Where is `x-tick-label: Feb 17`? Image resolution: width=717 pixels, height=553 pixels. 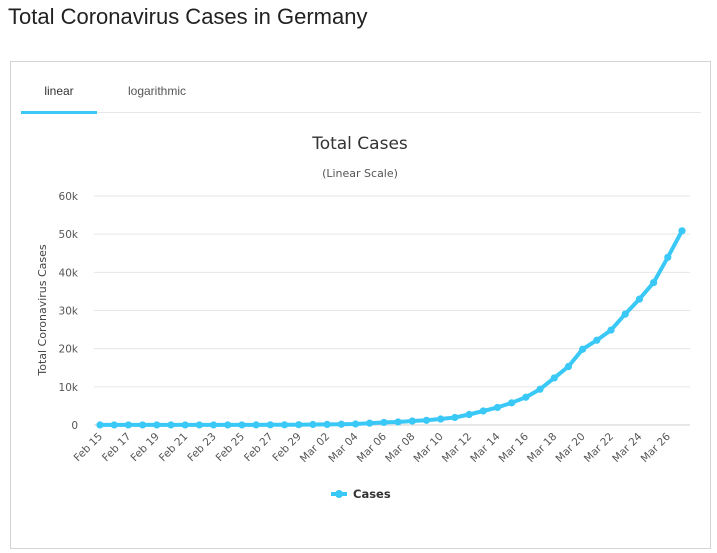
x-tick-label: Feb 17 is located at coordinates (116, 447).